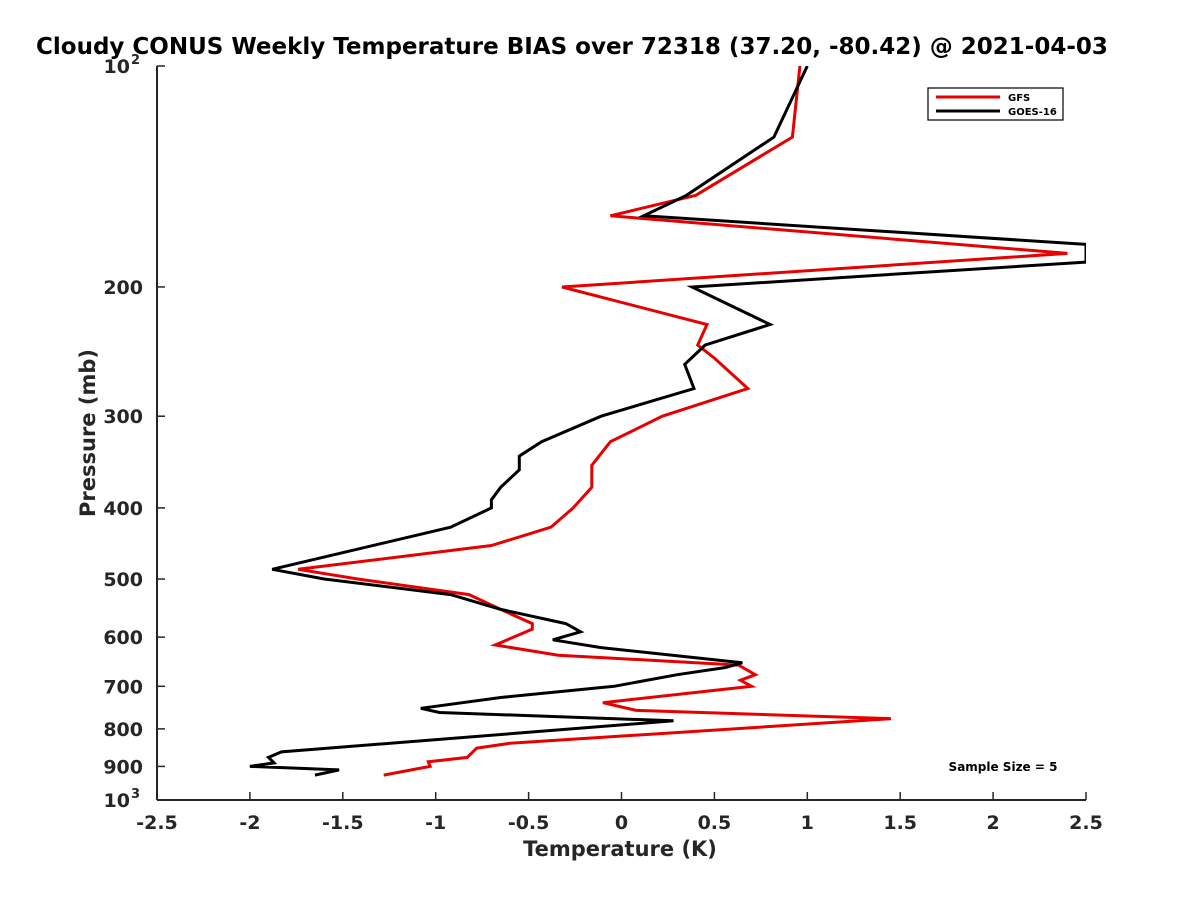  What do you see at coordinates (123, 638) in the screenshot?
I see `y-tick-label: 600` at bounding box center [123, 638].